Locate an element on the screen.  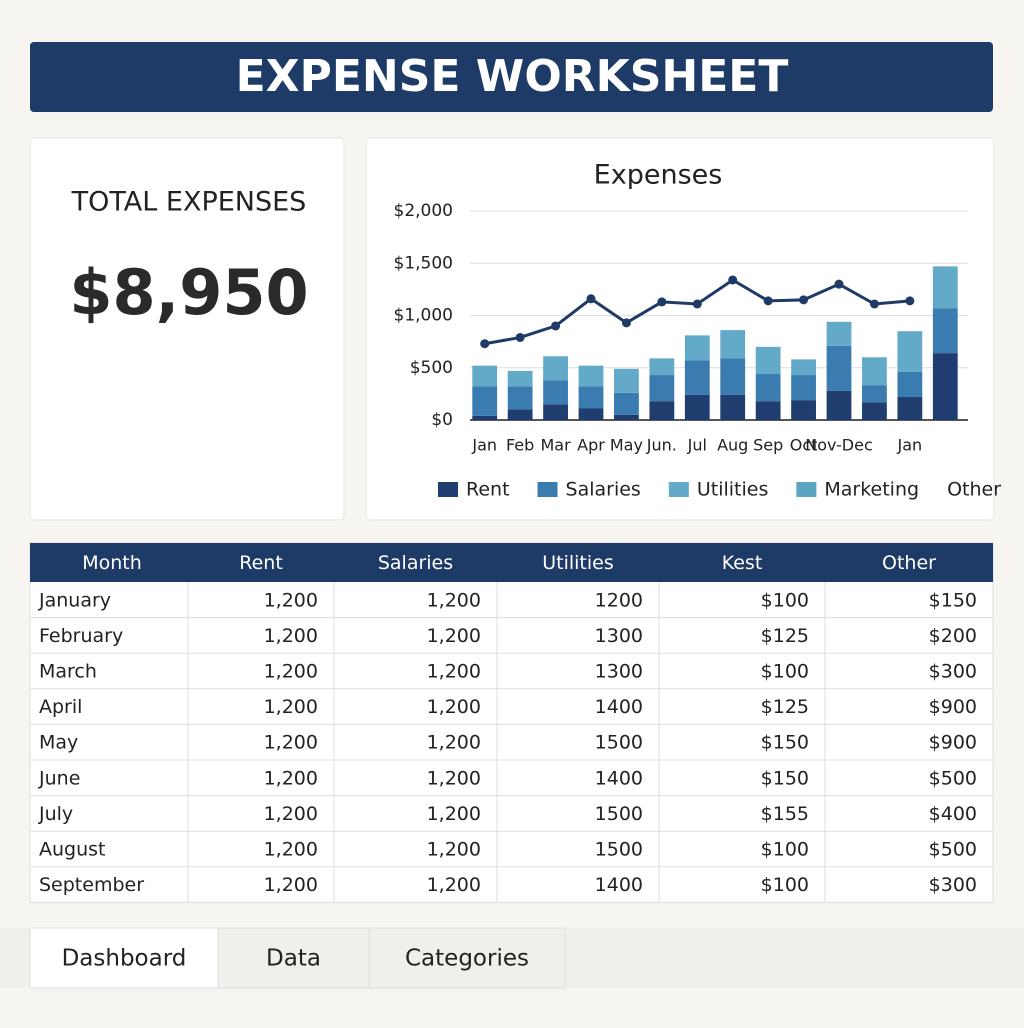
cell: $155 is located at coordinates (785, 814).